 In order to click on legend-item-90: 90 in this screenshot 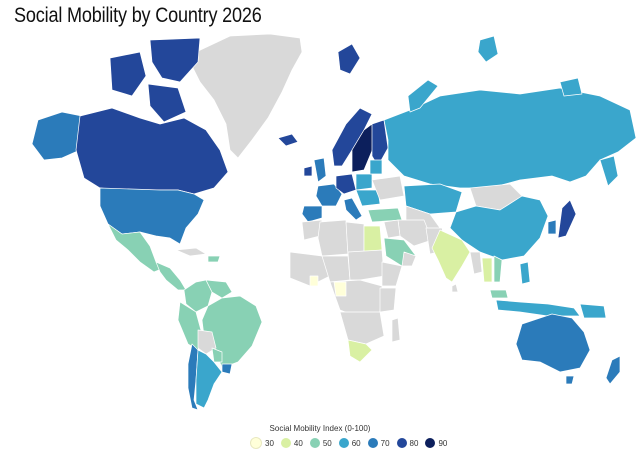, I will do `click(436, 443)`.